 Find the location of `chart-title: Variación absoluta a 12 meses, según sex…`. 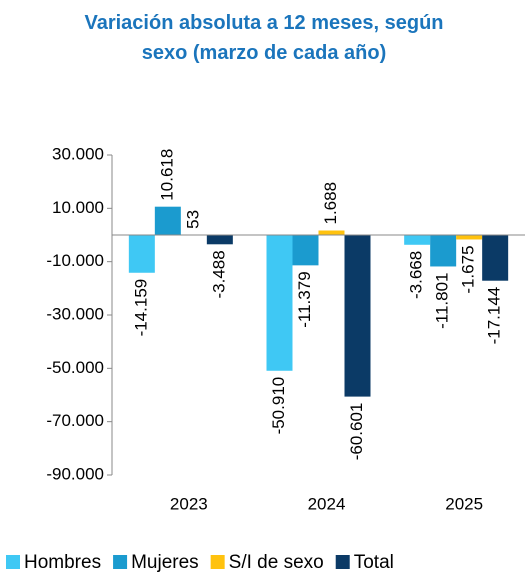

chart-title: Variación absoluta a 12 meses, según sex… is located at coordinates (264, 38).